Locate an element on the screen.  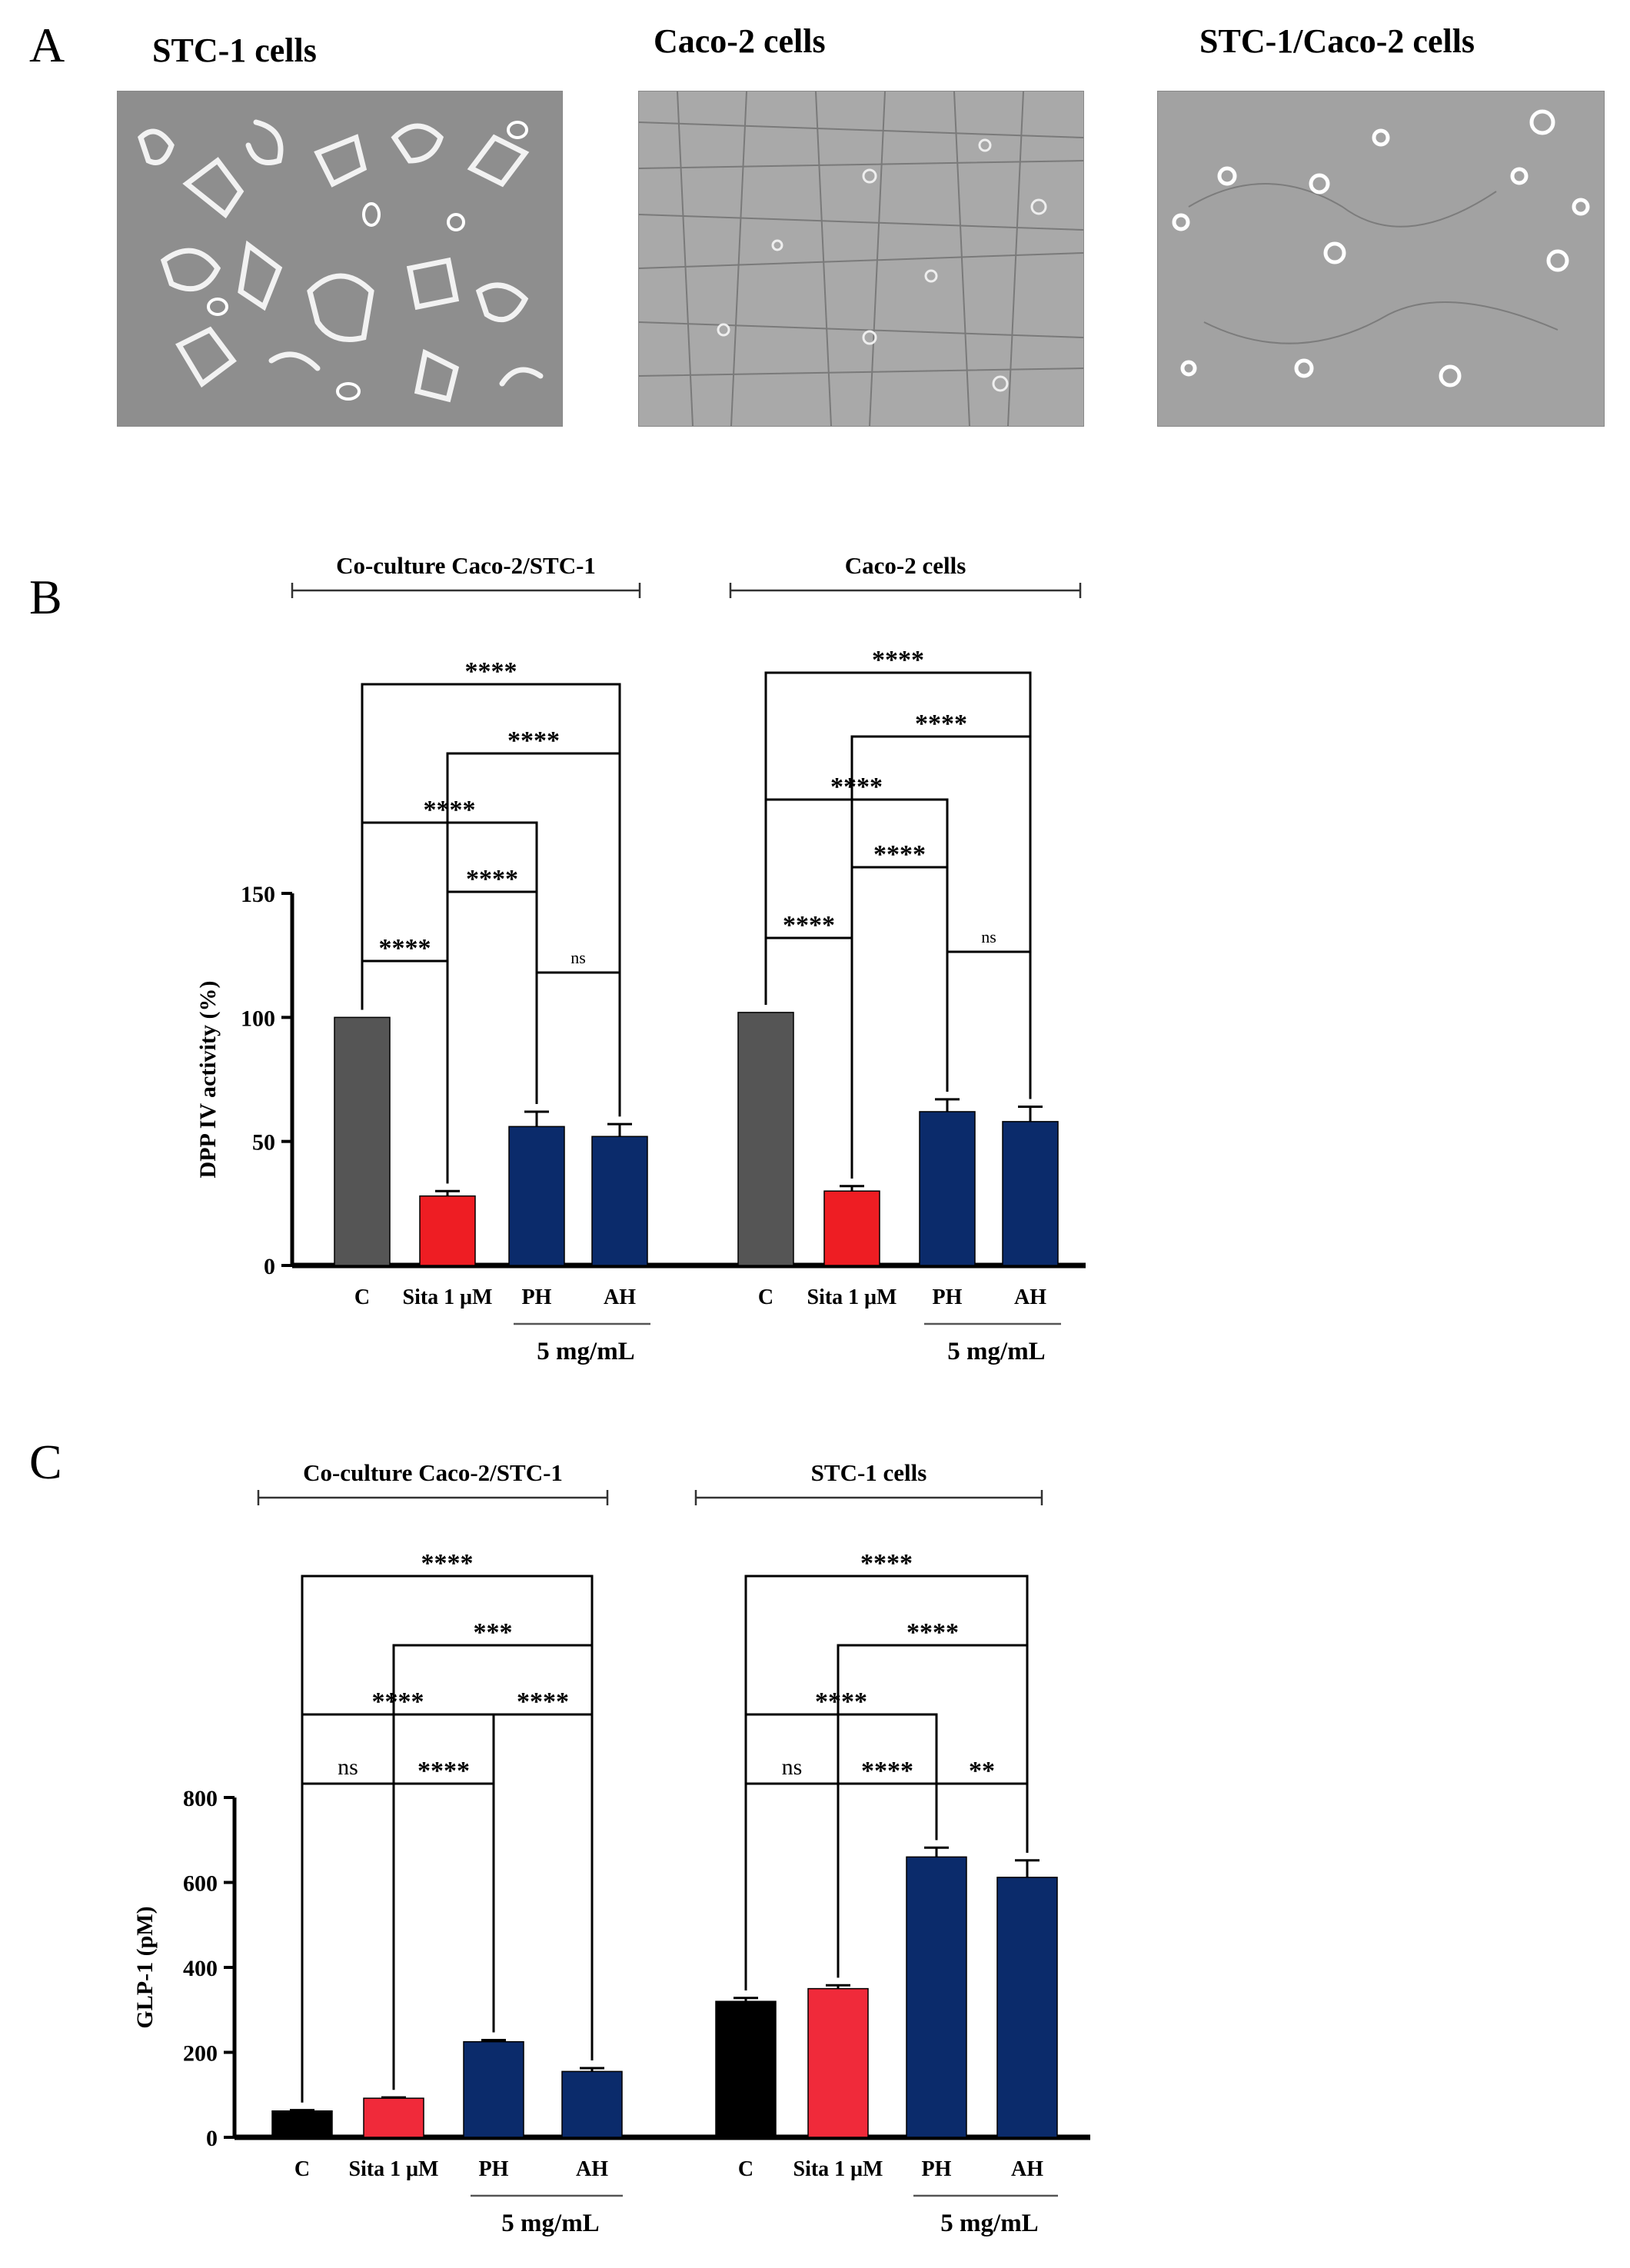
group-title: Caco-2 cells is located at coordinates (906, 565).